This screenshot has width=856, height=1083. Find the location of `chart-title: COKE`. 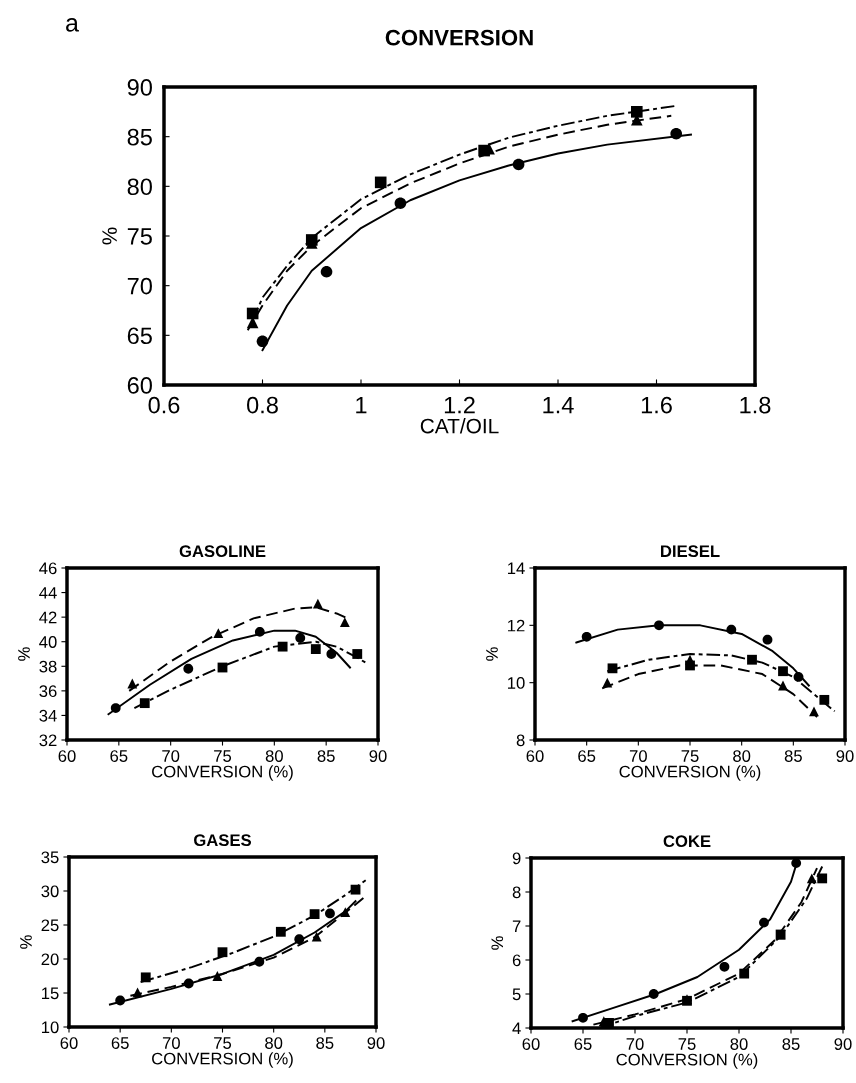

chart-title: COKE is located at coordinates (687, 841).